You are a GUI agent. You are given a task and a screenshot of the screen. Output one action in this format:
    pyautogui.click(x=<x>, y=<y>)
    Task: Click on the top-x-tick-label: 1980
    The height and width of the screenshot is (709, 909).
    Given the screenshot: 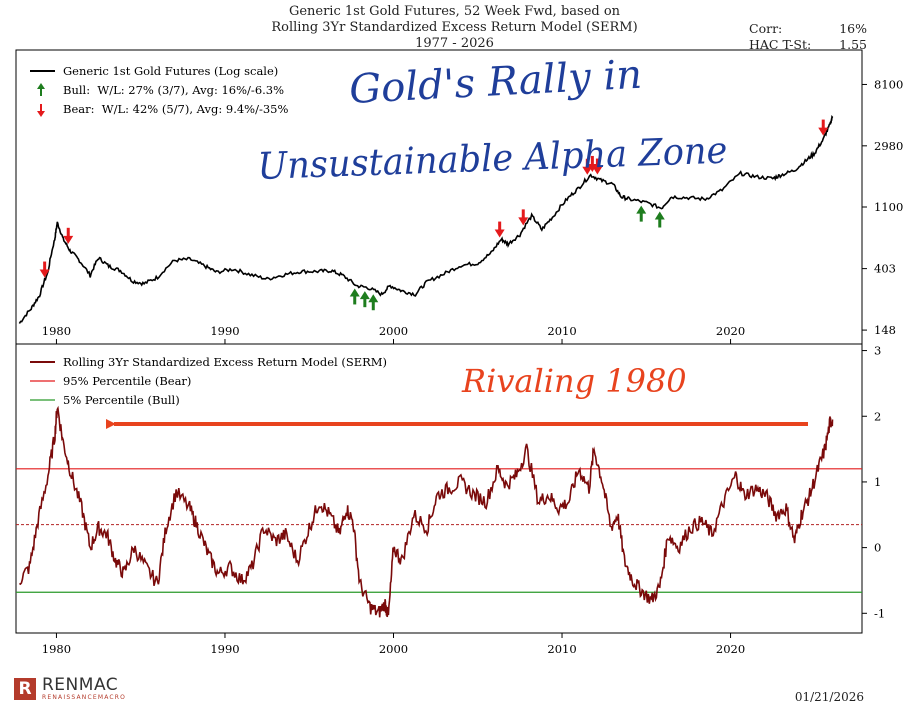 What is the action you would take?
    pyautogui.click(x=56, y=331)
    